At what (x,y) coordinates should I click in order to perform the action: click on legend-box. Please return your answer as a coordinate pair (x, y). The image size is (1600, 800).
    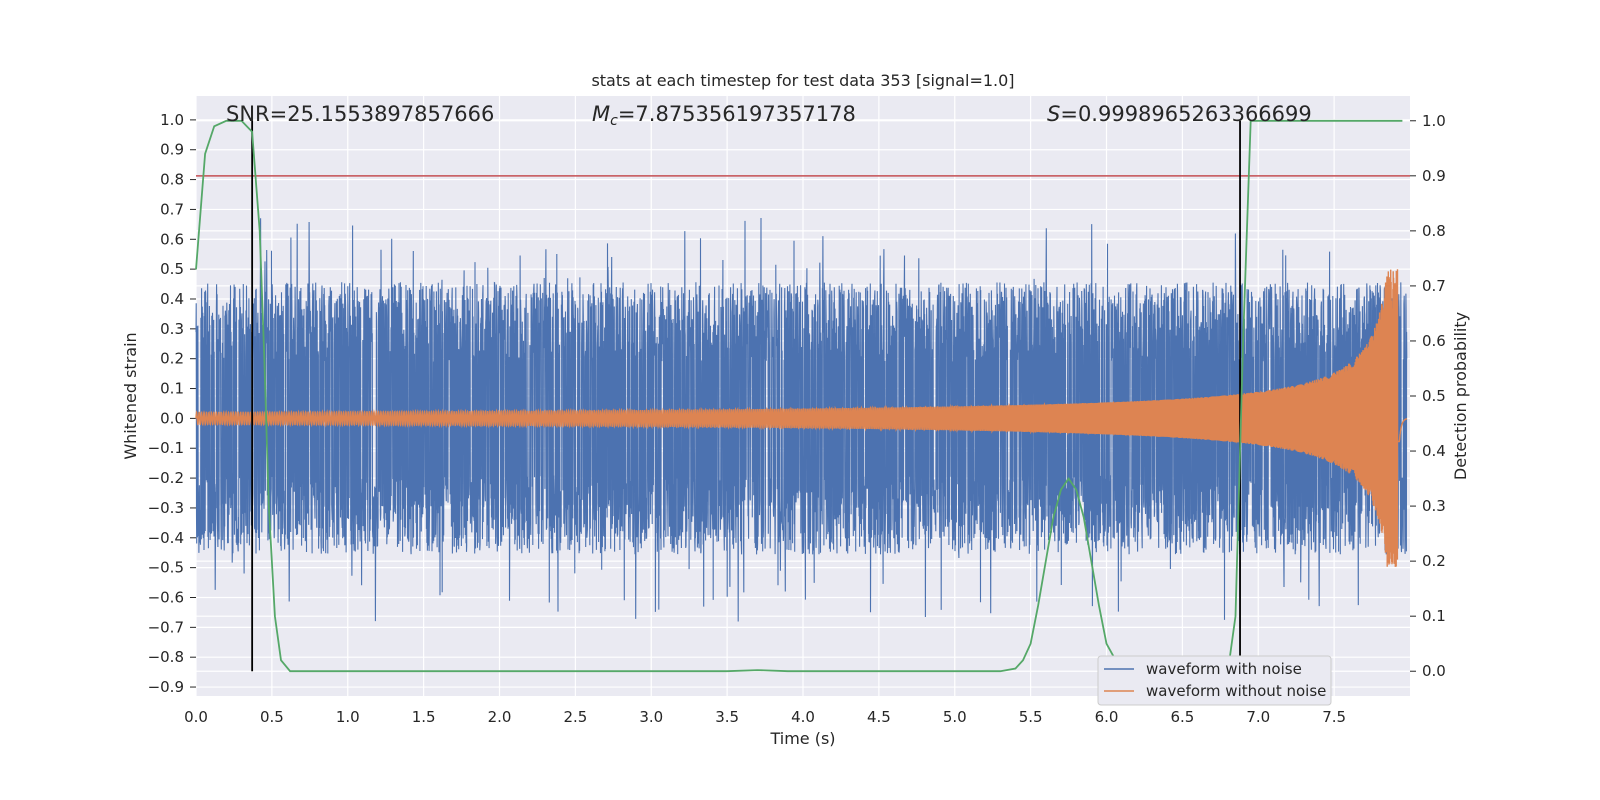
    Looking at the image, I should click on (1214, 680).